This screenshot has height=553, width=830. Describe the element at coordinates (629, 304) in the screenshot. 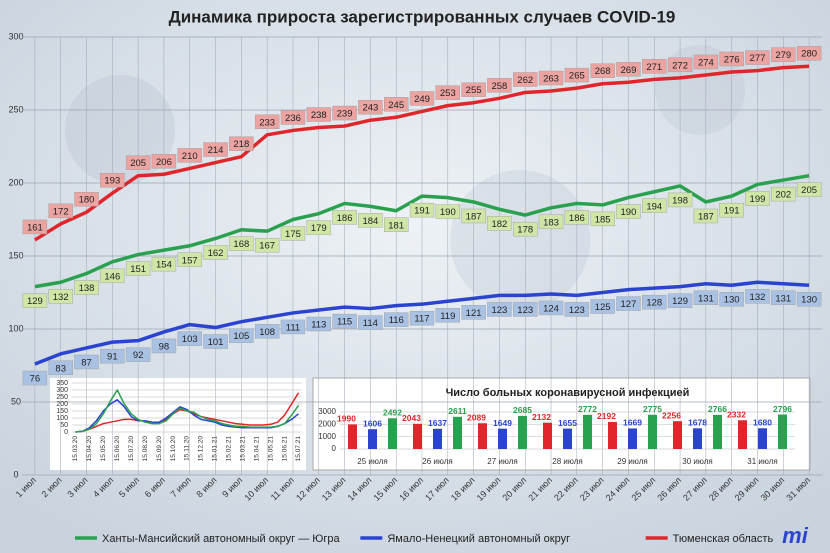

I see `value-label: 127` at that location.